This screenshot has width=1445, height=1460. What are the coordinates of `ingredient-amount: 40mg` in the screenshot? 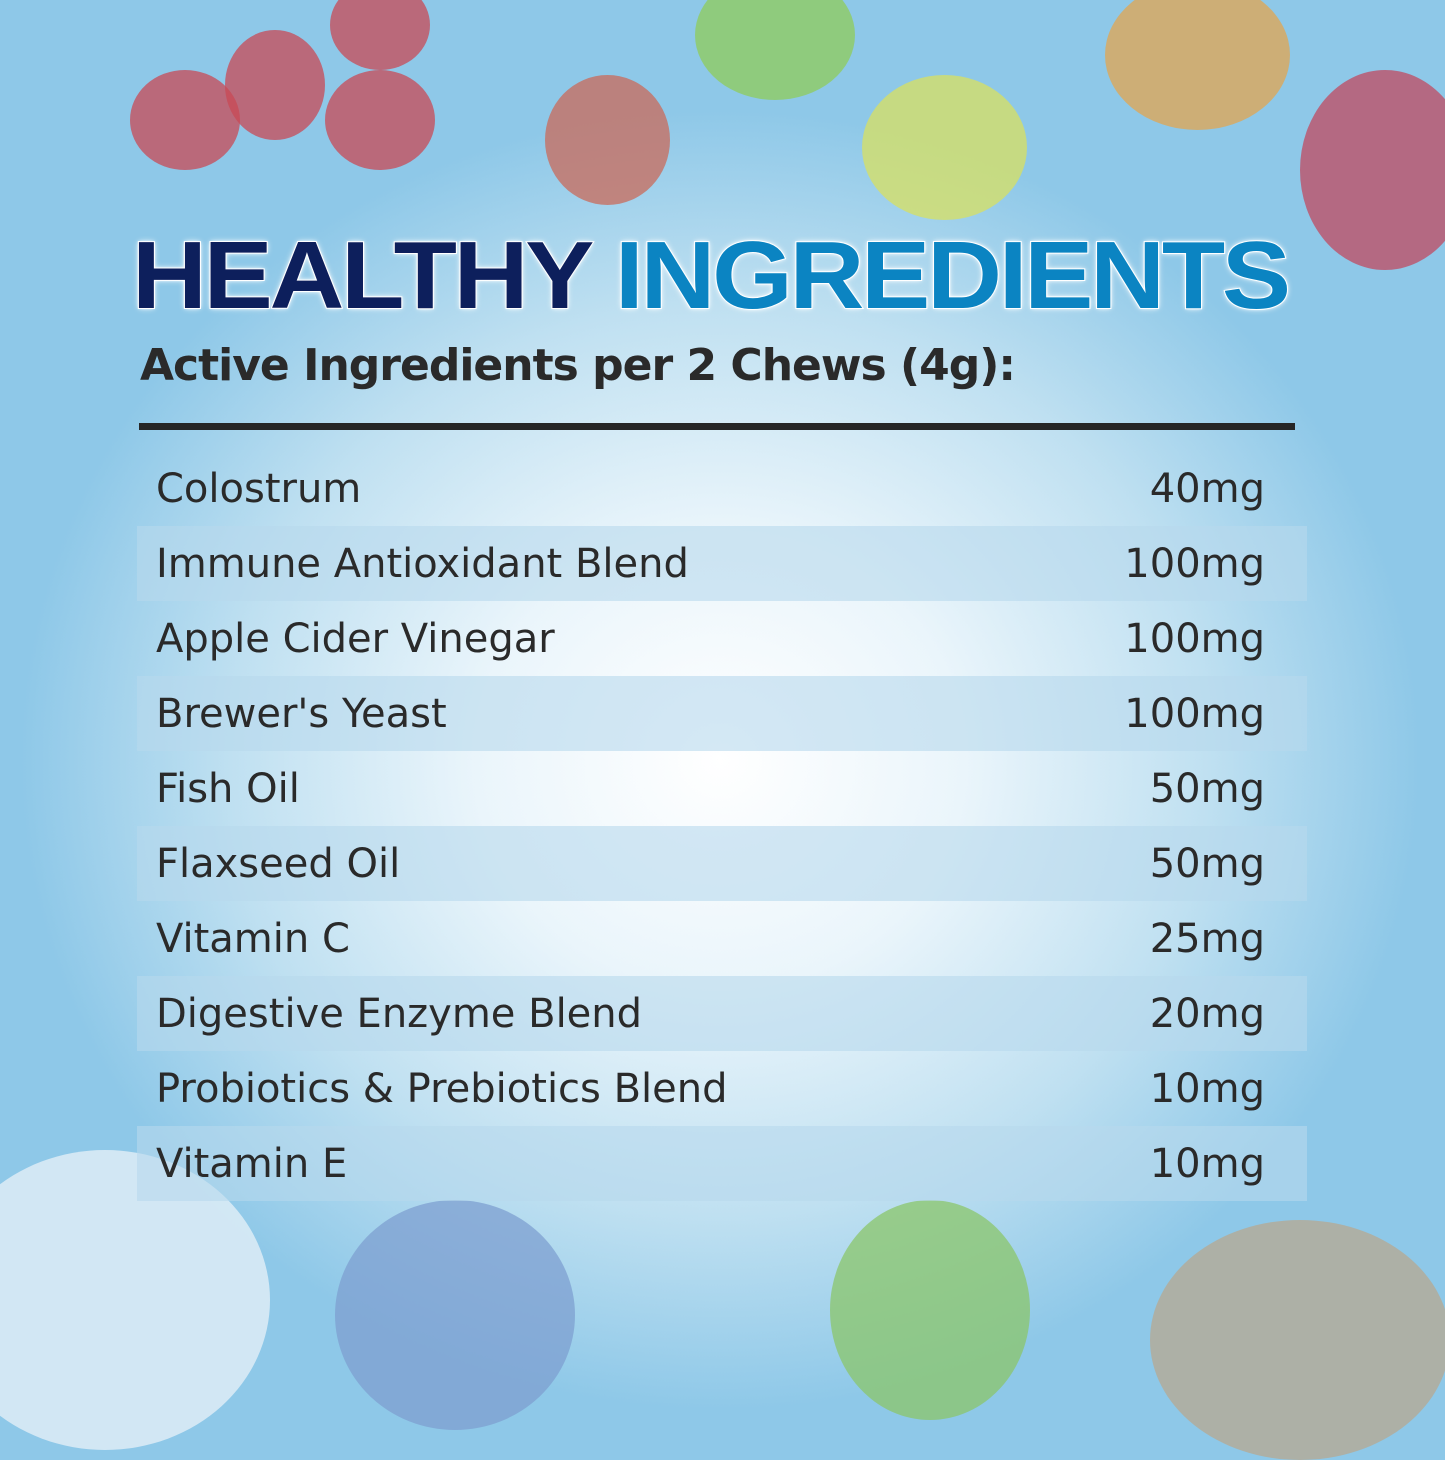 It's located at (1207, 488).